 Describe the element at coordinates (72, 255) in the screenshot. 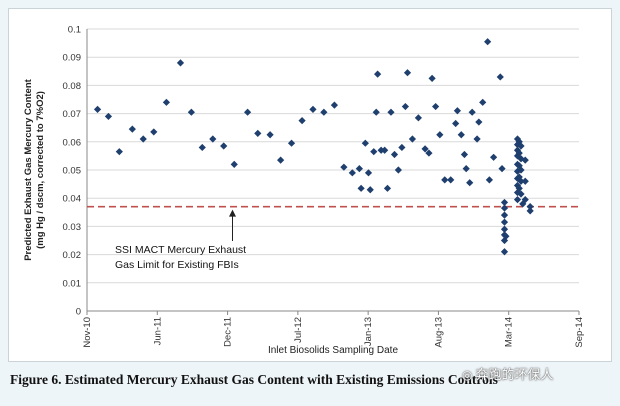

I see `y-tick-label: 0.02` at that location.